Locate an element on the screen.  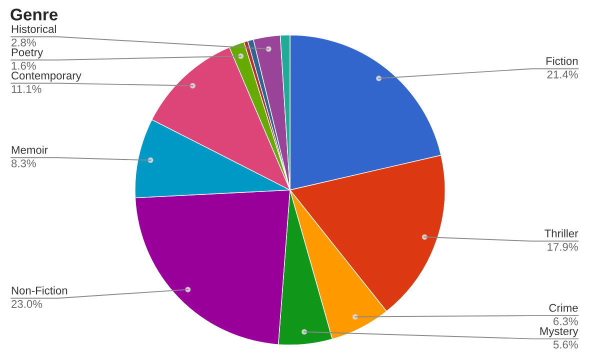
slice-label: Crime is located at coordinates (563, 308).